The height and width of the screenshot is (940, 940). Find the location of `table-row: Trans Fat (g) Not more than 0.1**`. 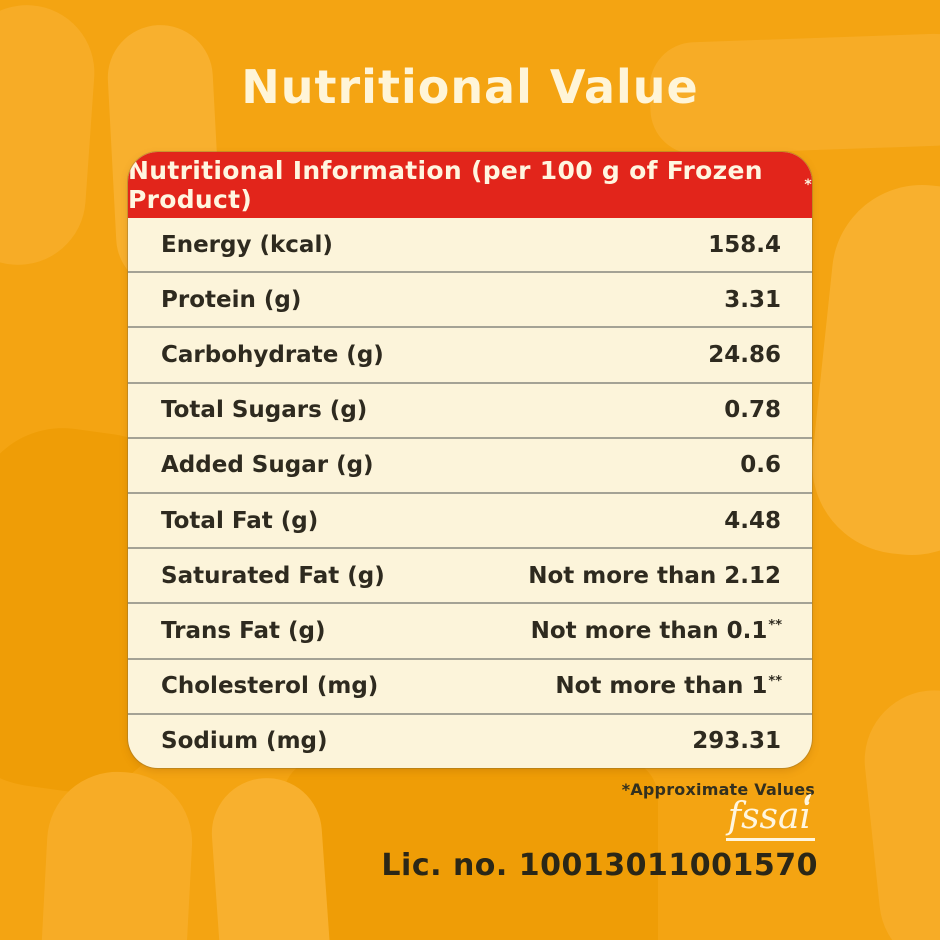

table-row: Trans Fat (g) Not more than 0.1** is located at coordinates (470, 629).